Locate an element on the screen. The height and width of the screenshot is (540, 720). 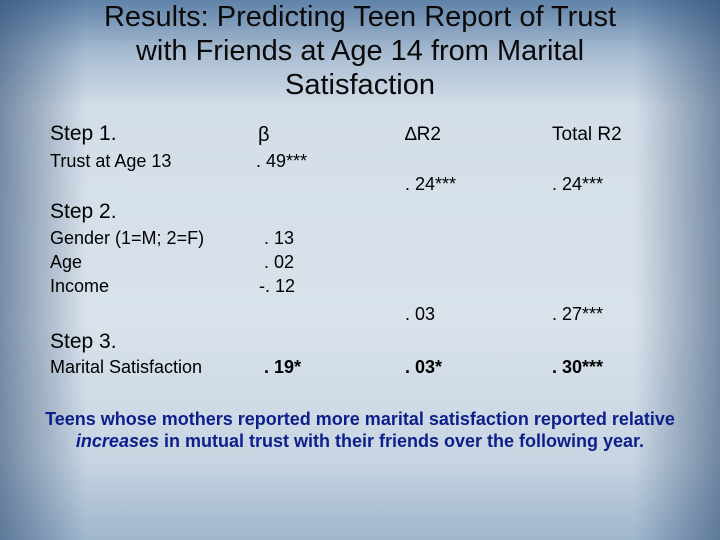
step-2-heading: Step 2. is located at coordinates (83, 211).